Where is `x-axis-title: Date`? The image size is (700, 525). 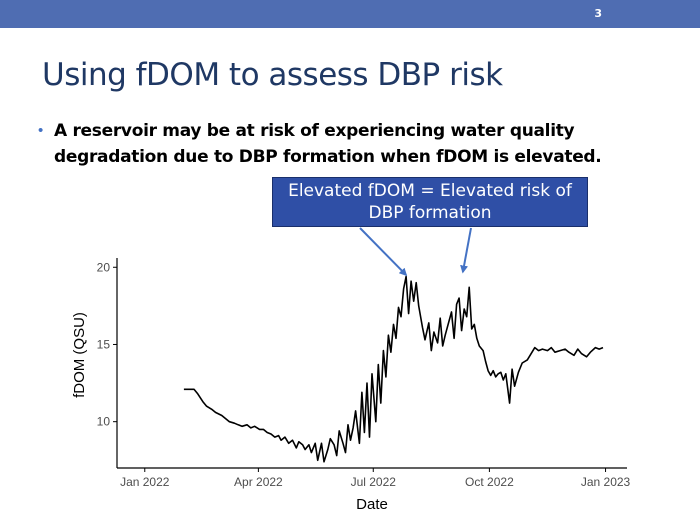
x-axis-title: Date is located at coordinates (372, 504).